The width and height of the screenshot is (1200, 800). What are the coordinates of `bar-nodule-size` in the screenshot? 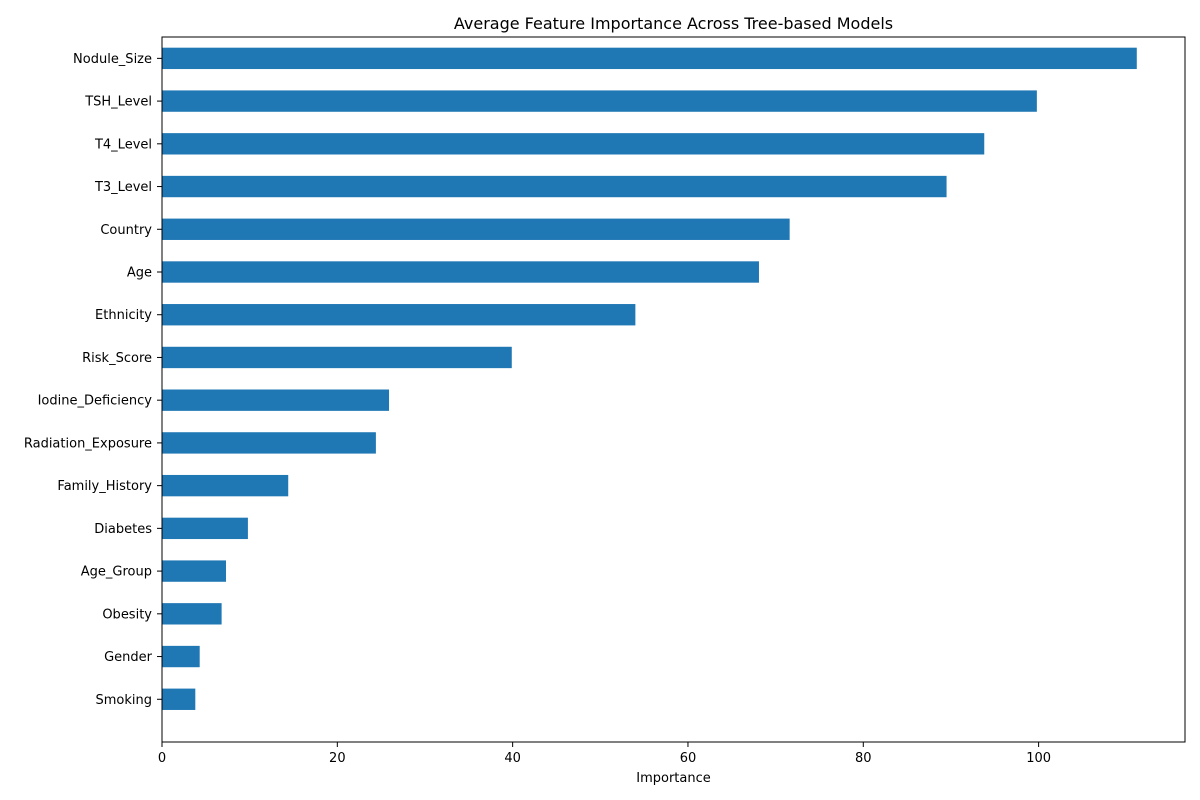 It's located at (649, 58).